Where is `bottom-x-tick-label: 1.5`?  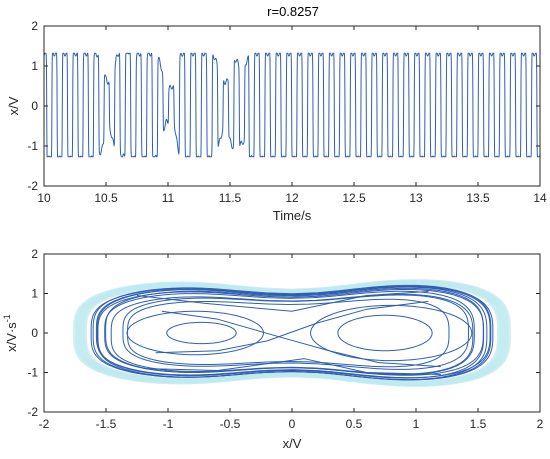
bottom-x-tick-label: 1.5 is located at coordinates (478, 424).